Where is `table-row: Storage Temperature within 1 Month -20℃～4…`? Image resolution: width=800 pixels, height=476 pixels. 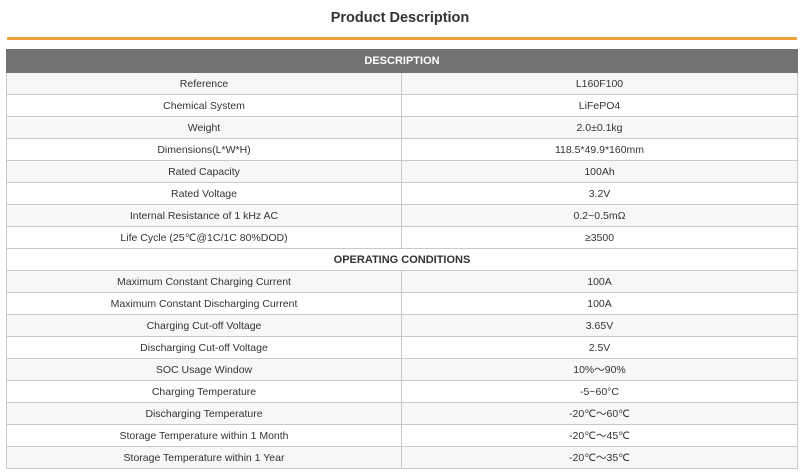 table-row: Storage Temperature within 1 Month -20℃～4… is located at coordinates (402, 435).